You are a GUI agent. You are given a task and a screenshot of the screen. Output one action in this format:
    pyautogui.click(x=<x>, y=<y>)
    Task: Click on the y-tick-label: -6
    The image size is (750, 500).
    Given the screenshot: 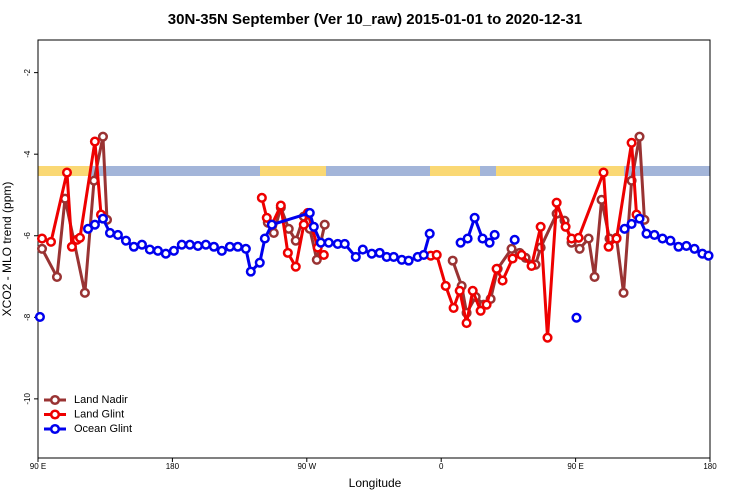 What is the action you would take?
    pyautogui.click(x=27, y=236)
    